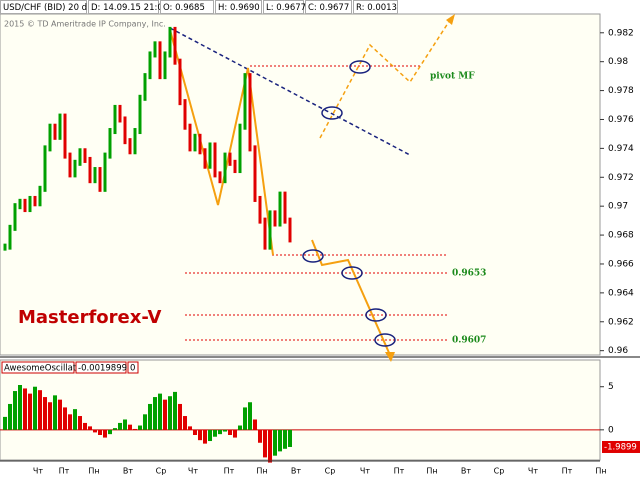 The width and height of the screenshot is (640, 480). I want to click on header-text: H: 0.9690, so click(239, 8).